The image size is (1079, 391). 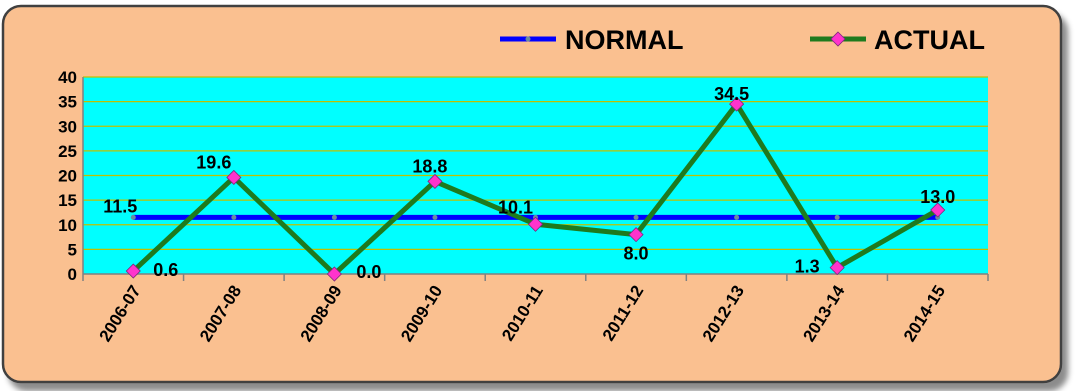 What do you see at coordinates (67, 151) in the screenshot?
I see `y-tick-label: 25` at bounding box center [67, 151].